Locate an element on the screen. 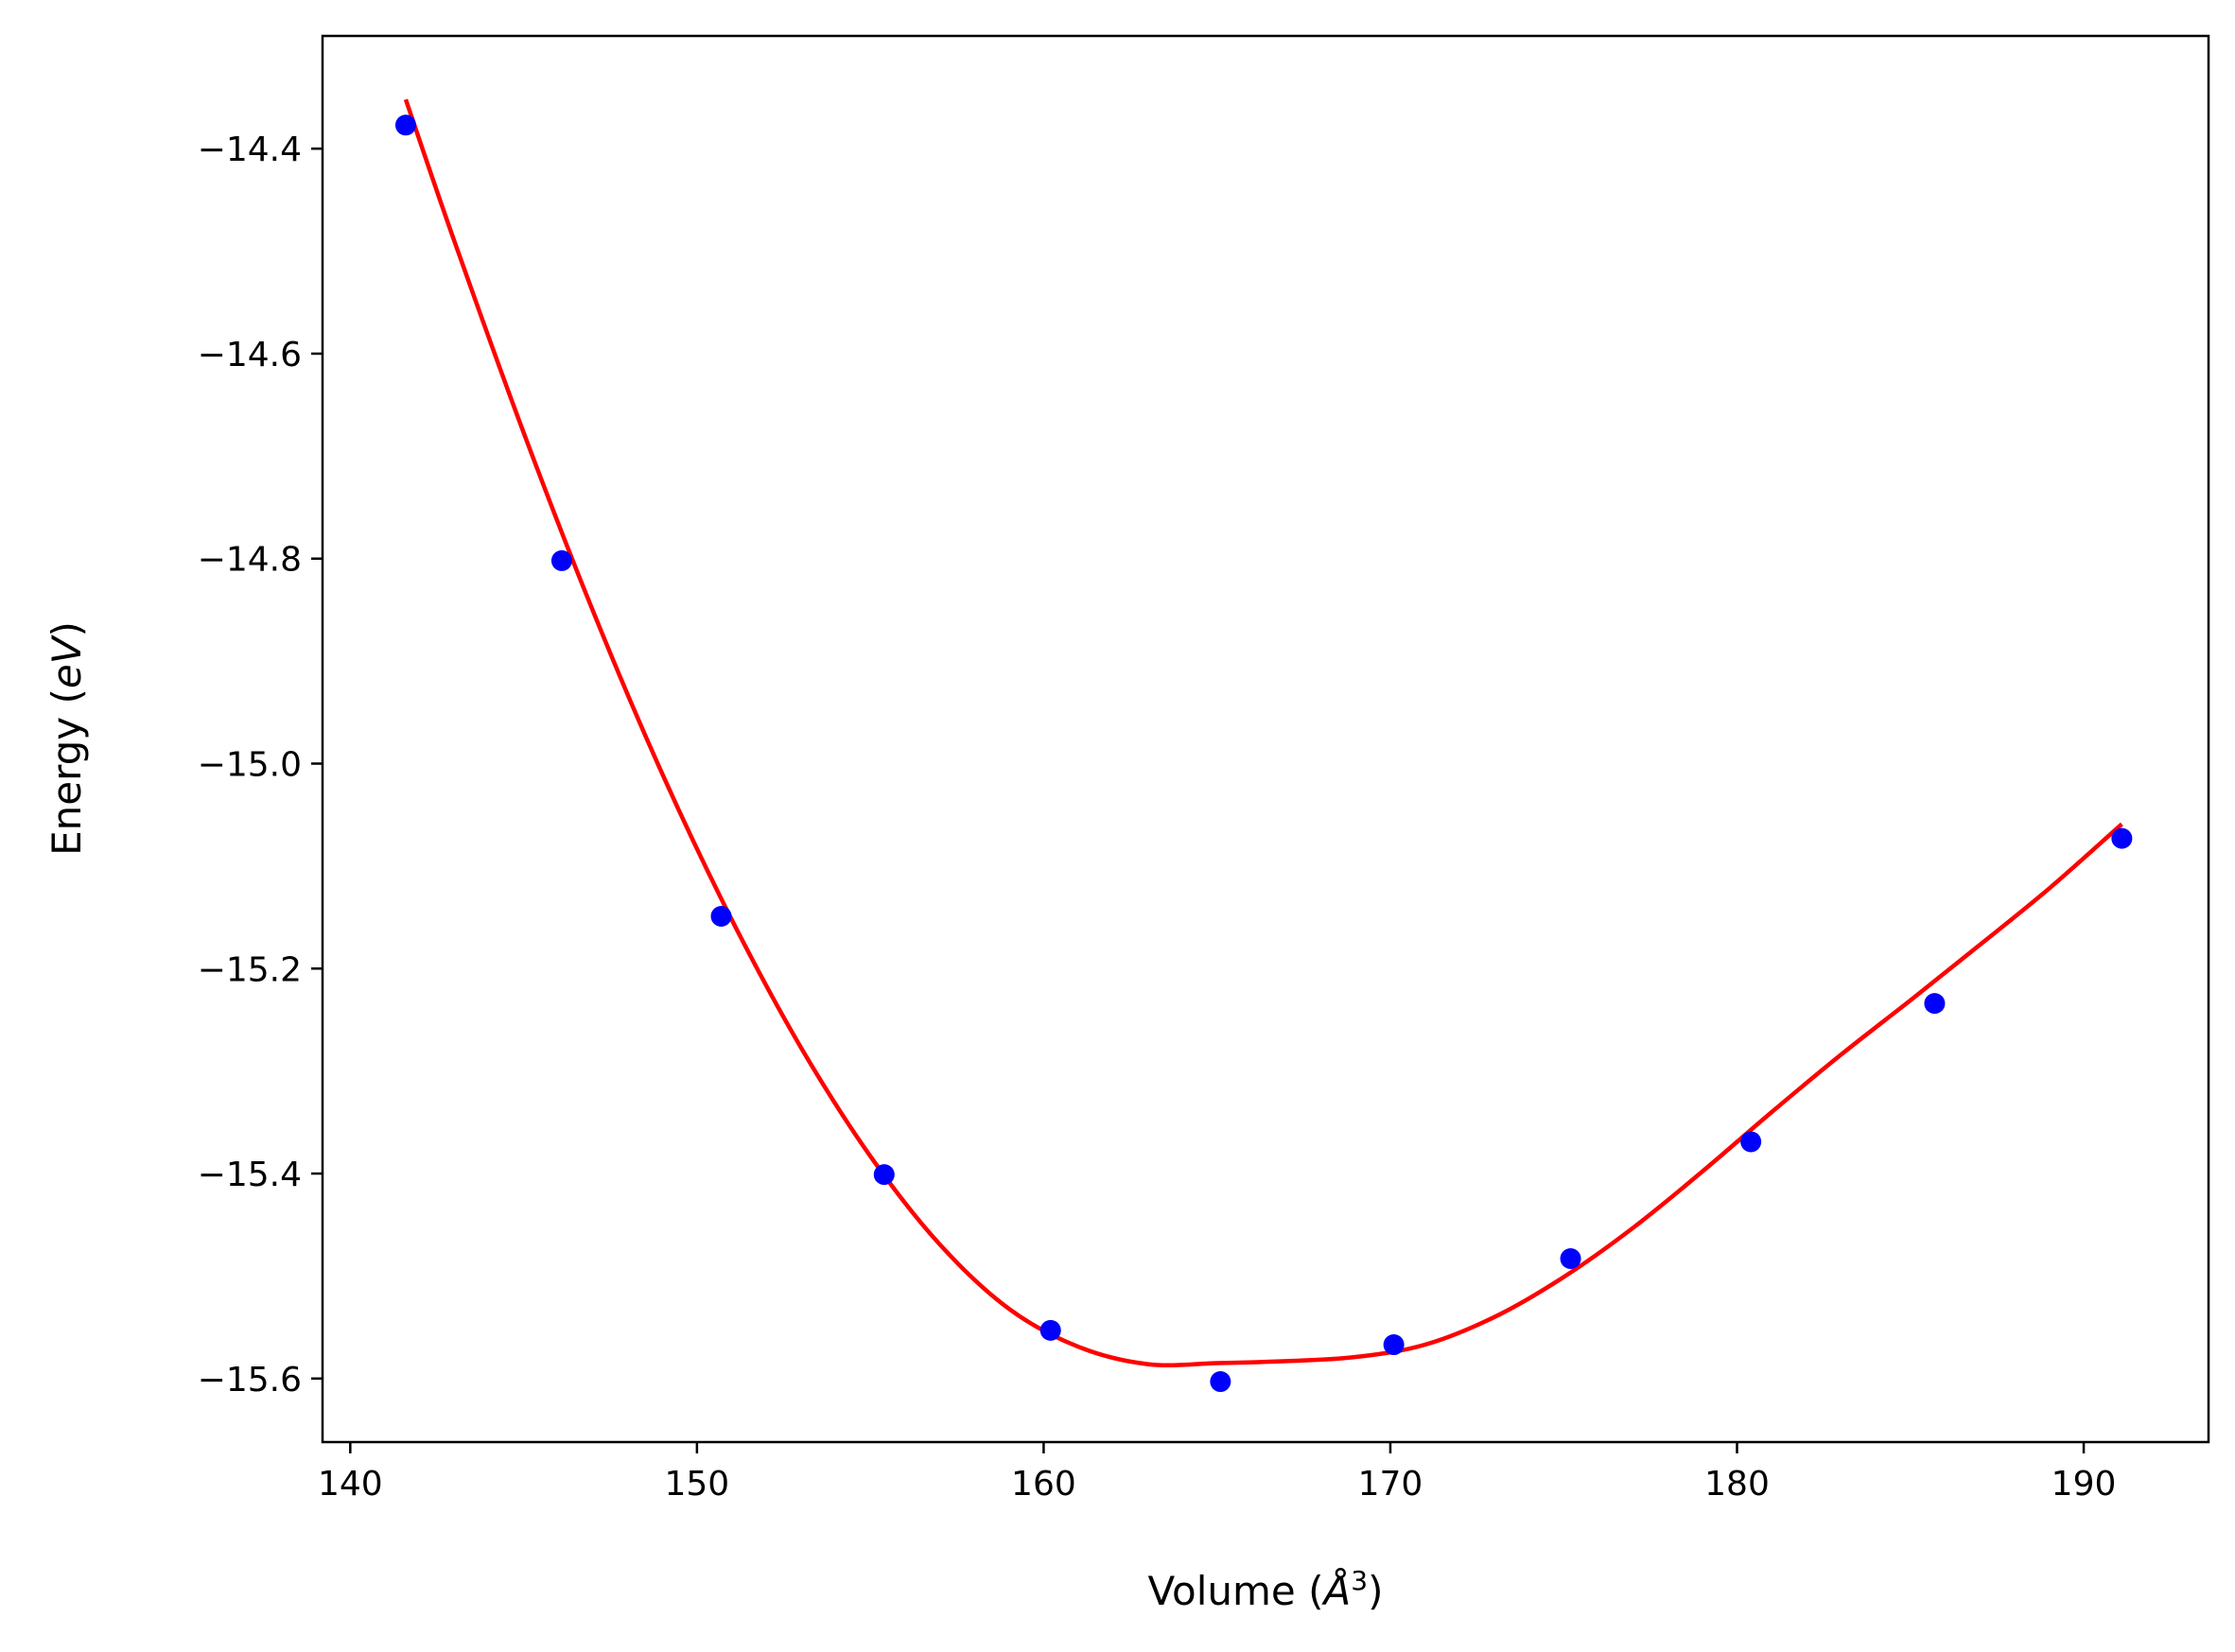 This screenshot has height=1652, width=2235. x-axis-ticks: 140 150 160 170 180 190 is located at coordinates (1217, 1473).